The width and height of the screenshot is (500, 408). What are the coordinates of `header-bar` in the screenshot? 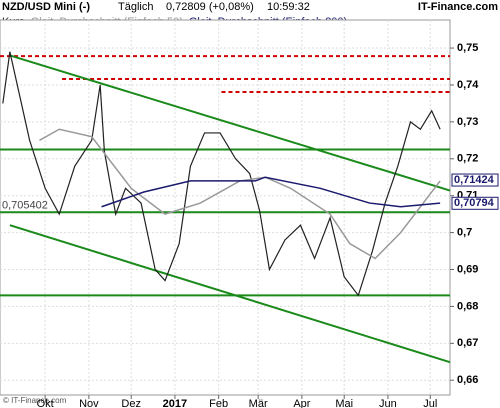 It's located at (250, 6).